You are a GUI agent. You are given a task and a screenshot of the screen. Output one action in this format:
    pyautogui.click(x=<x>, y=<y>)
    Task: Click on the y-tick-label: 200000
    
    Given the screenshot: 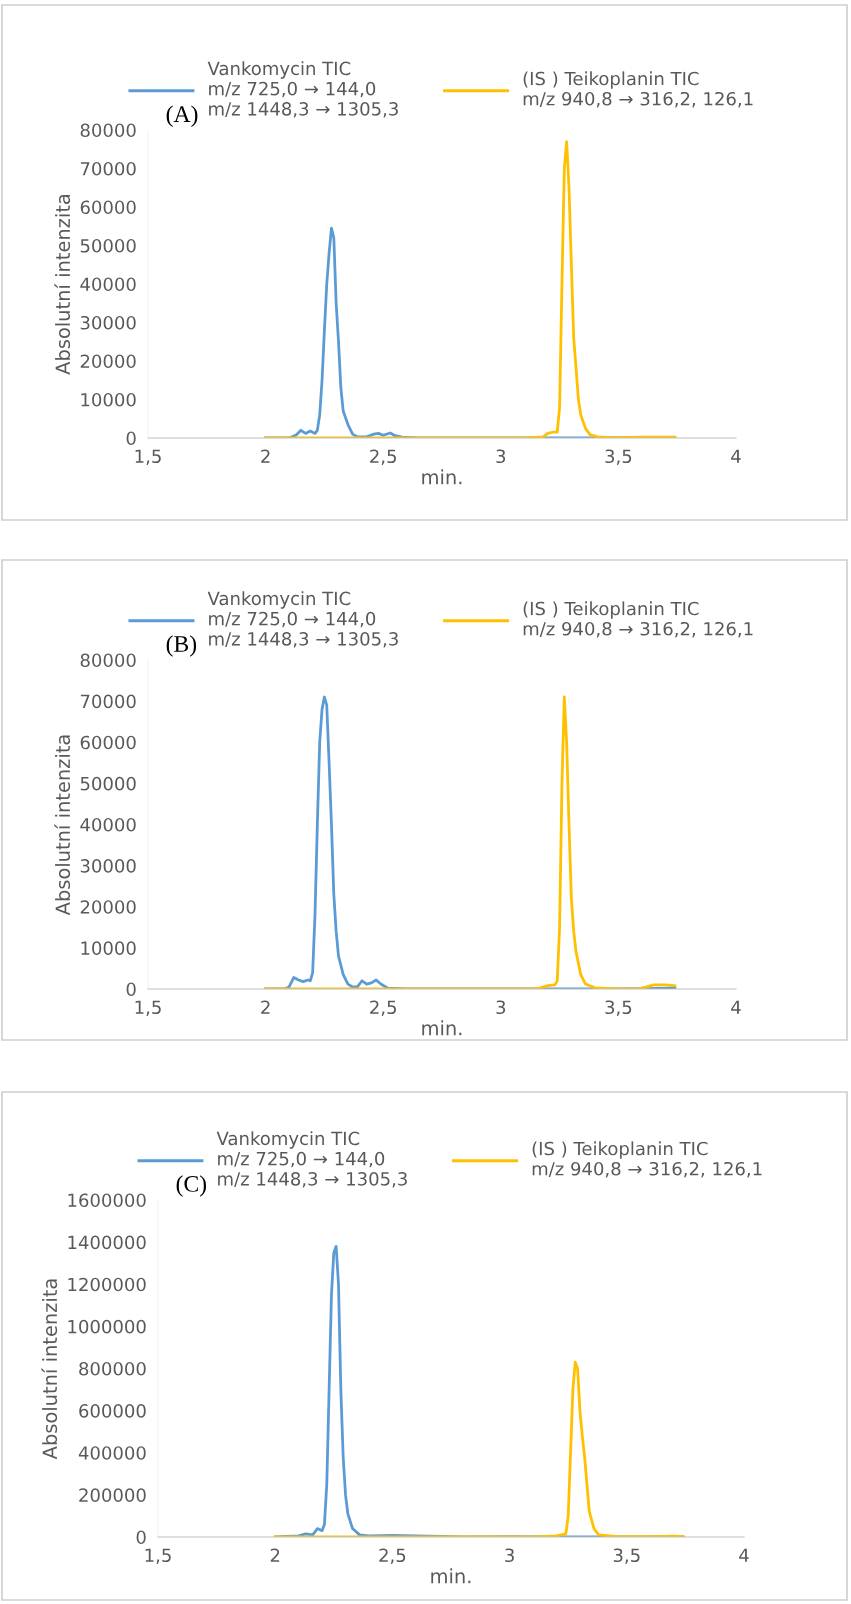 What is the action you would take?
    pyautogui.click(x=112, y=1495)
    